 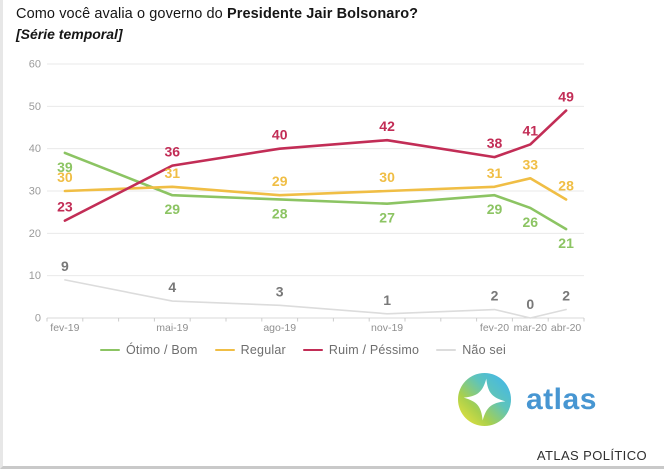 What do you see at coordinates (387, 218) in the screenshot?
I see `data-point-label: 27` at bounding box center [387, 218].